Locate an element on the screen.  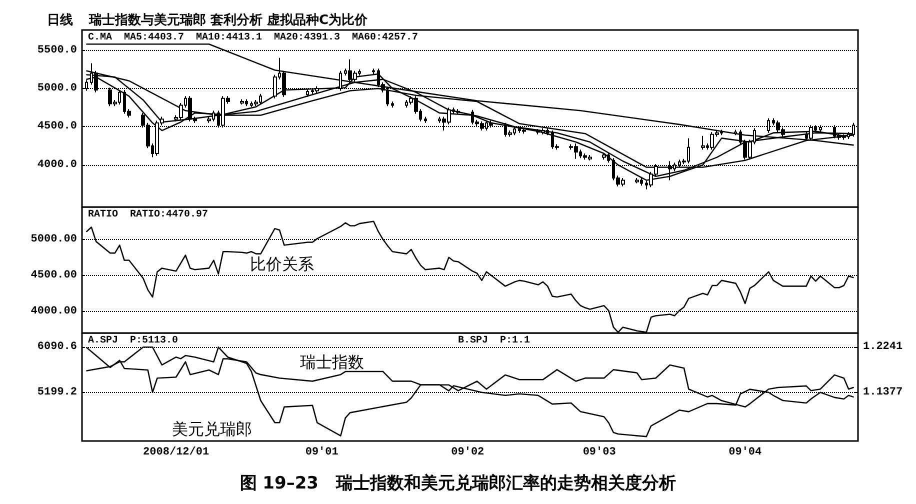
y-tick-label: 5000.00 is located at coordinates (53, 239).